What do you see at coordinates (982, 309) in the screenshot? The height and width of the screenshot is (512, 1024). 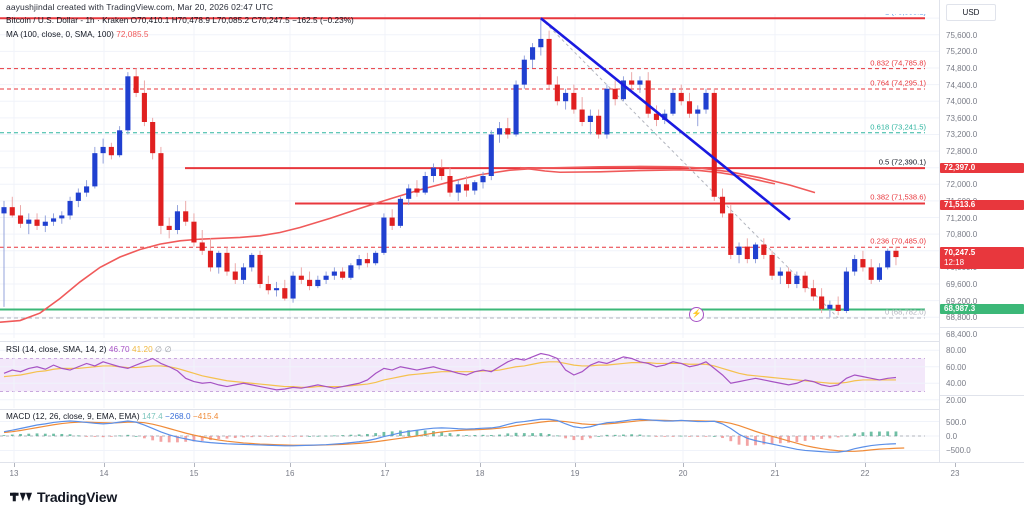 I see `support-badge: 68,987.3` at bounding box center [982, 309].